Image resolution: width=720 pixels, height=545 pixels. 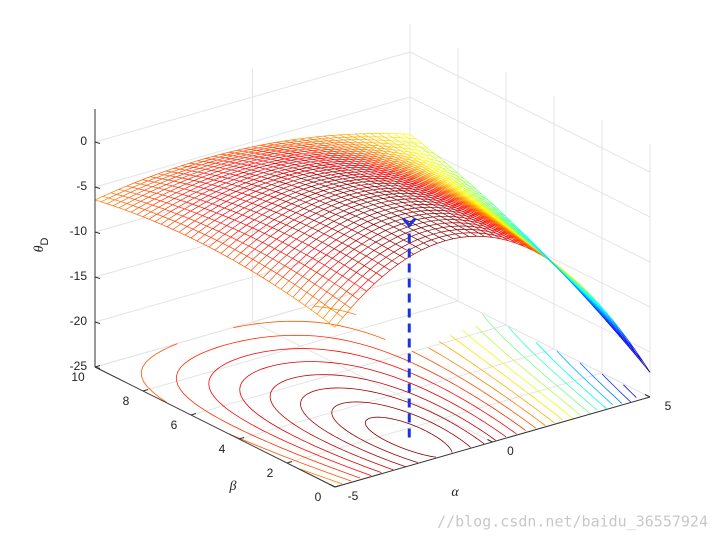 What do you see at coordinates (572, 522) in the screenshot?
I see `watermark: //blog.csdn.net/baidu_36557924` at bounding box center [572, 522].